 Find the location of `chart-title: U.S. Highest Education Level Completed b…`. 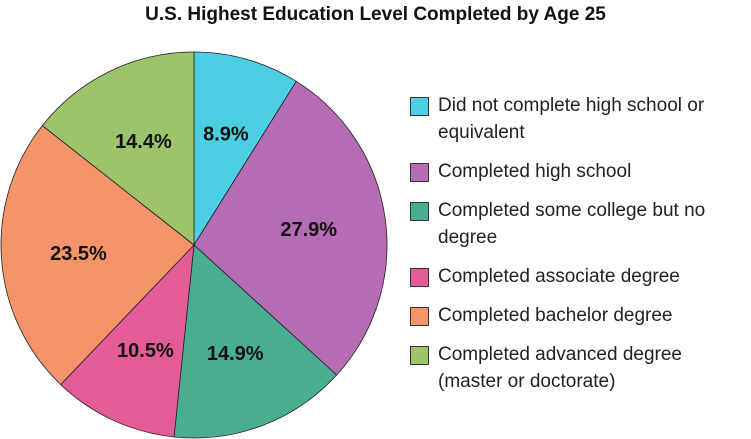

chart-title: U.S. Highest Education Level Completed b… is located at coordinates (375, 14).